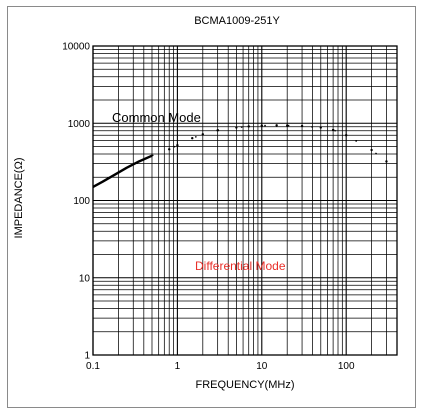 This screenshot has width=424, height=416. What do you see at coordinates (245, 385) in the screenshot?
I see `x-axis-label: FREQUENCY(MHz)` at bounding box center [245, 385].